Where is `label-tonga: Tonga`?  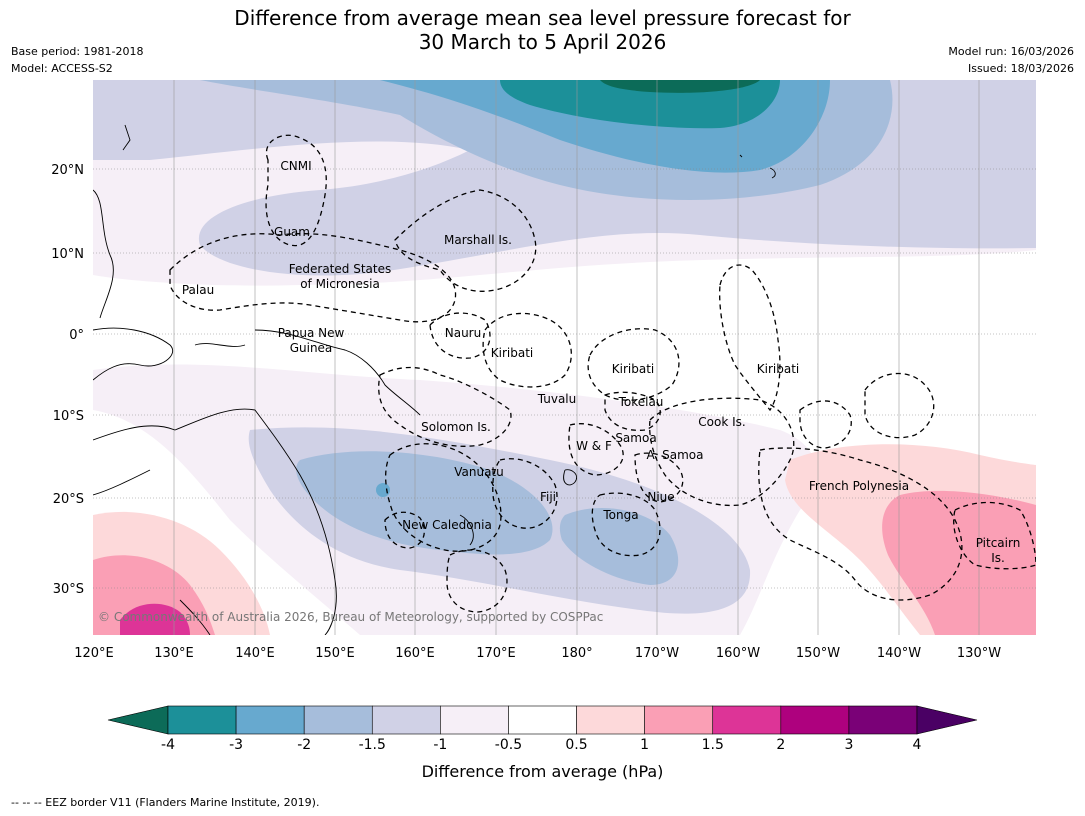 label-tonga: Tonga is located at coordinates (620, 515).